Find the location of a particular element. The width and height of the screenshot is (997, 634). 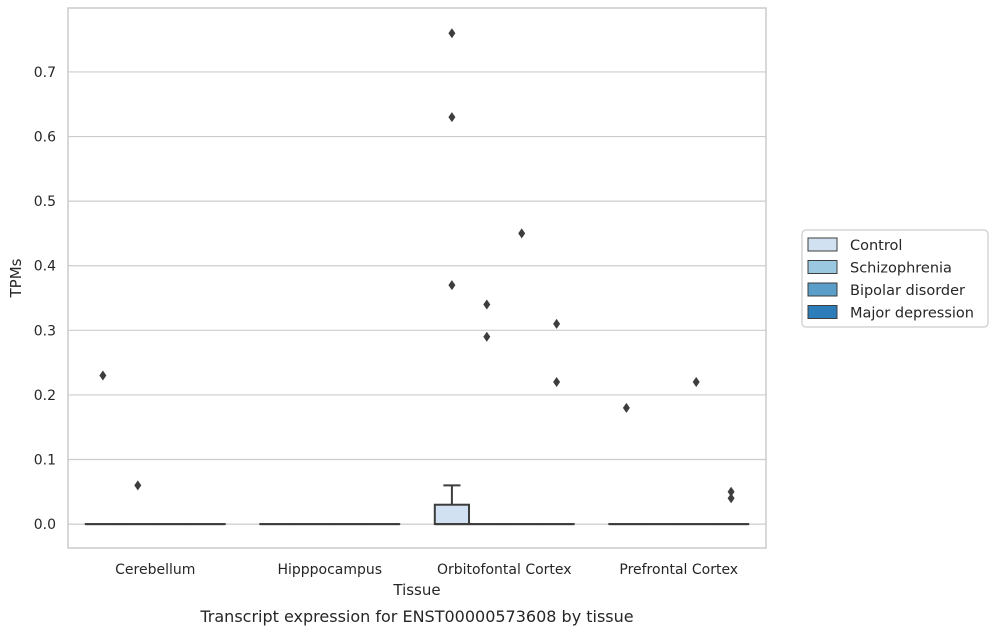

legend-label: Control is located at coordinates (876, 246).